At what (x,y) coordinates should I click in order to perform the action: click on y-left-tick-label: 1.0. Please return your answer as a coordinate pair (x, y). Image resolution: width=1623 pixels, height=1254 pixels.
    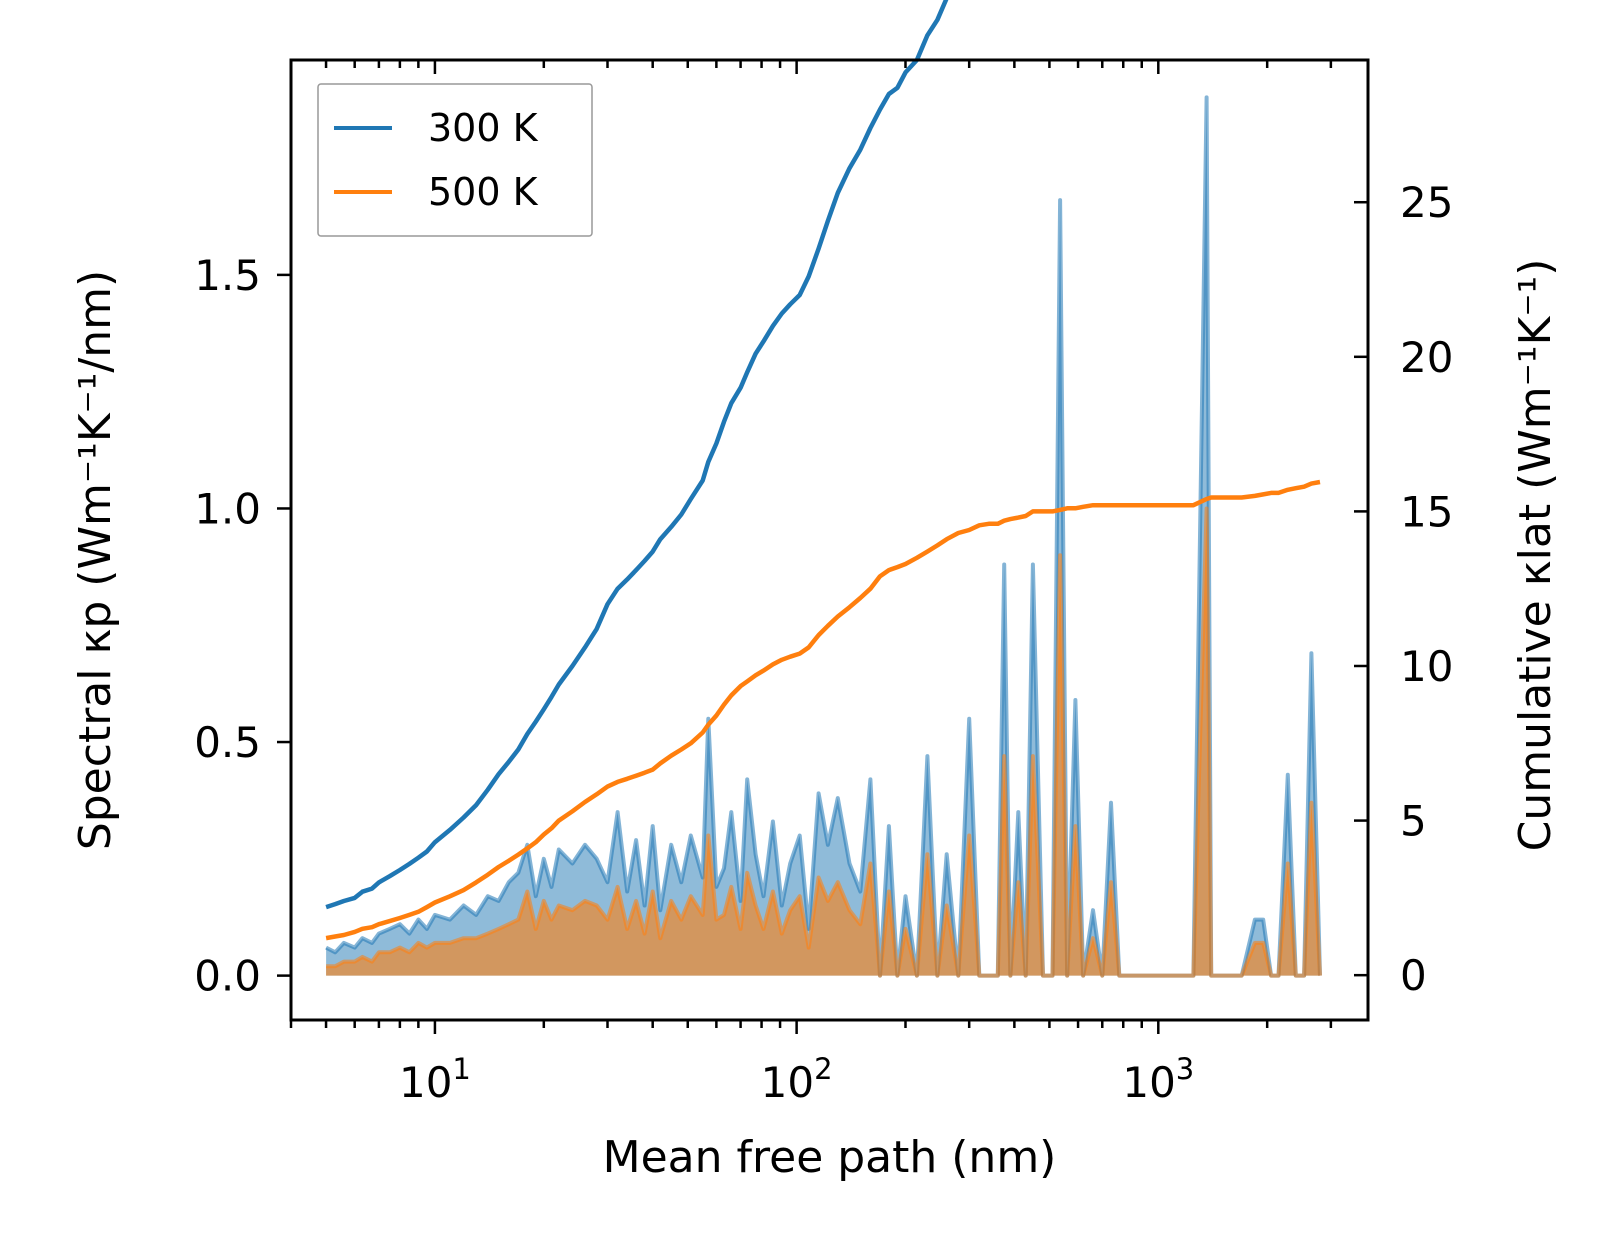
    Looking at the image, I should click on (227, 508).